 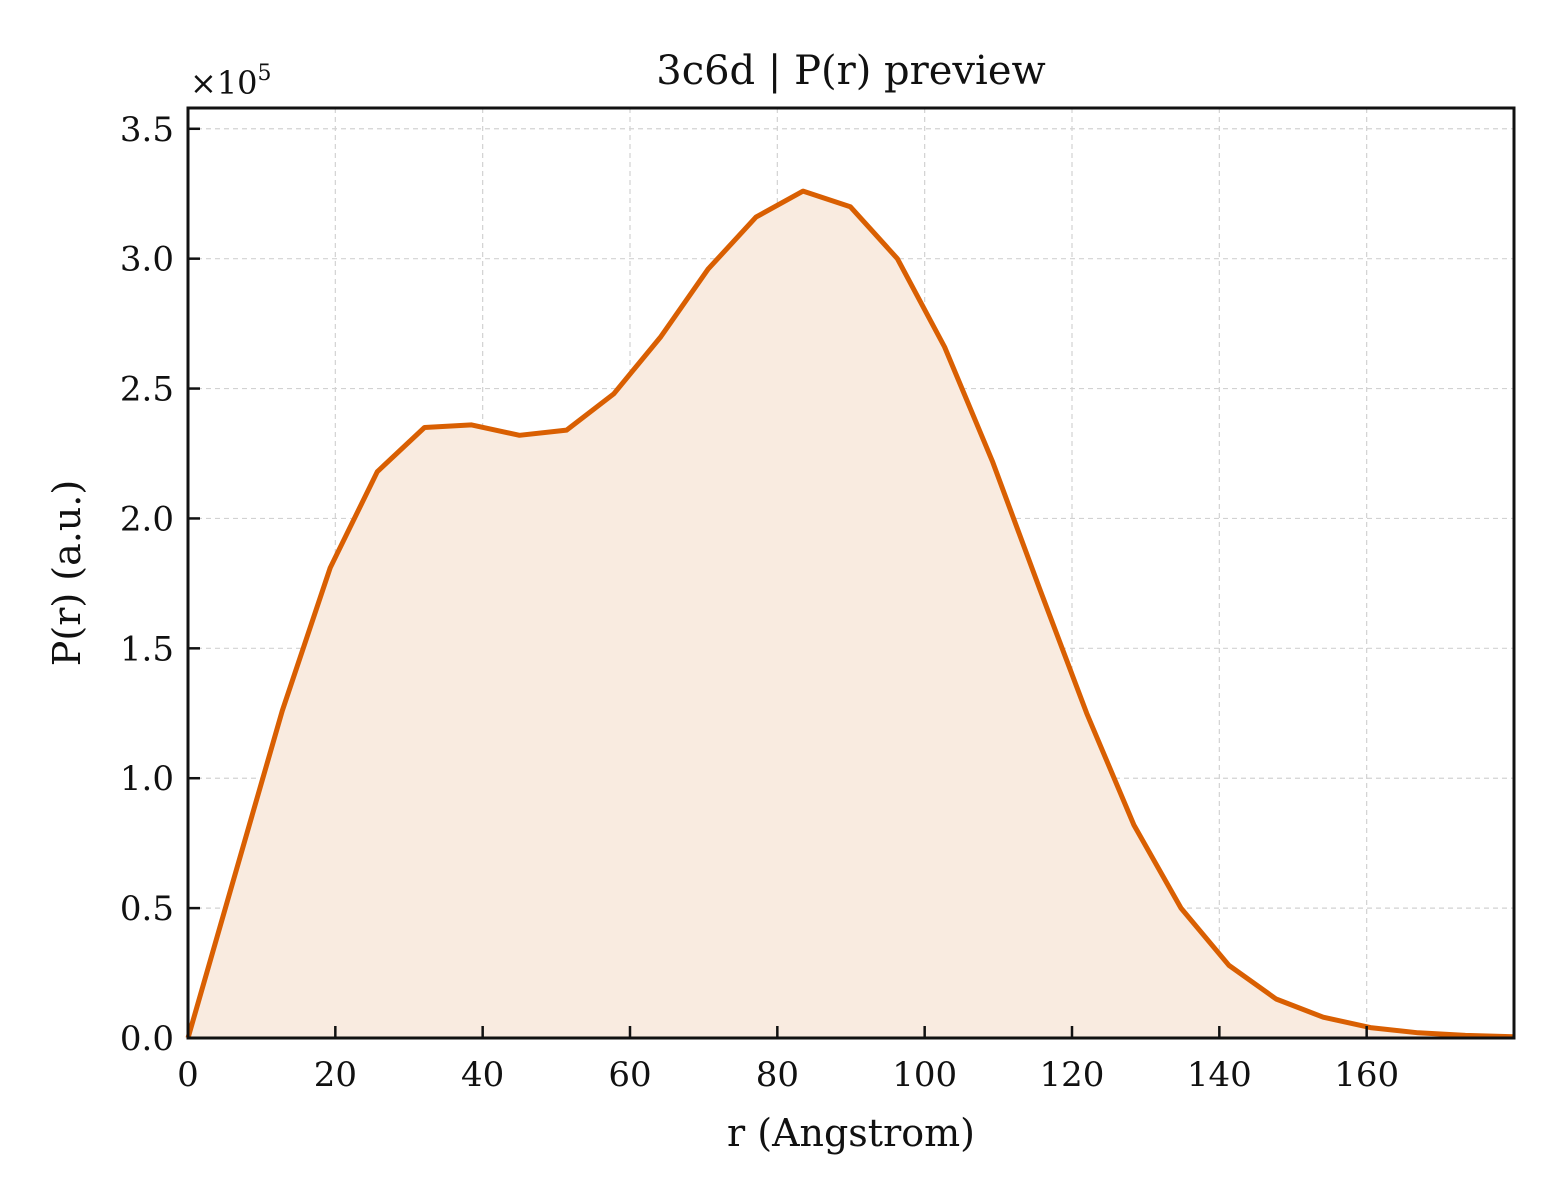 I want to click on y-tick-label: 0.5, so click(x=147, y=909).